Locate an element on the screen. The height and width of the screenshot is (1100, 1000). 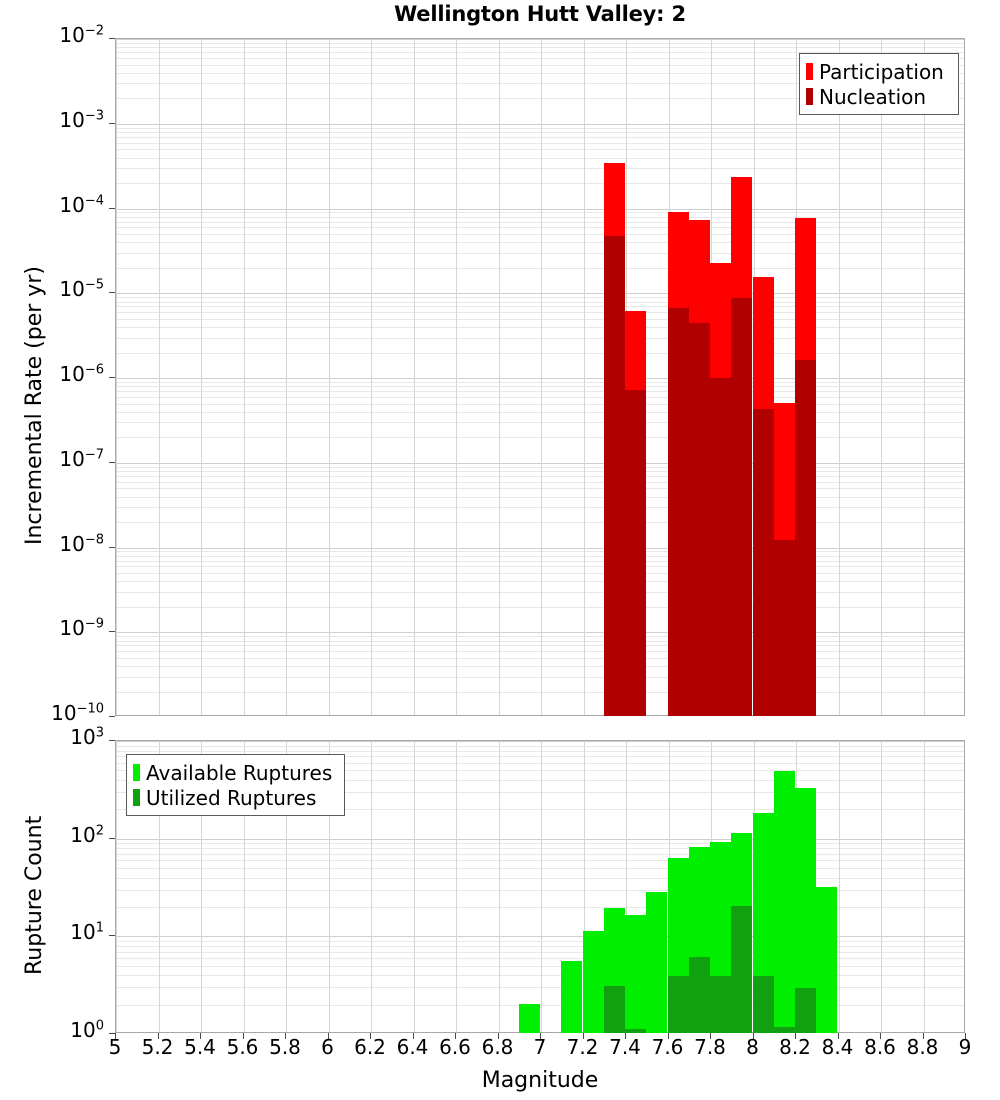
xtick-label: 5.8 is located at coordinates (285, 1047).